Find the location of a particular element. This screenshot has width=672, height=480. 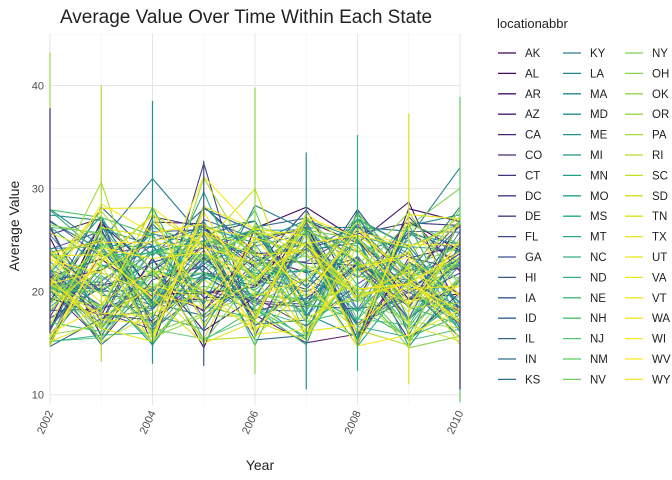

legend-label: OH is located at coordinates (660, 74).